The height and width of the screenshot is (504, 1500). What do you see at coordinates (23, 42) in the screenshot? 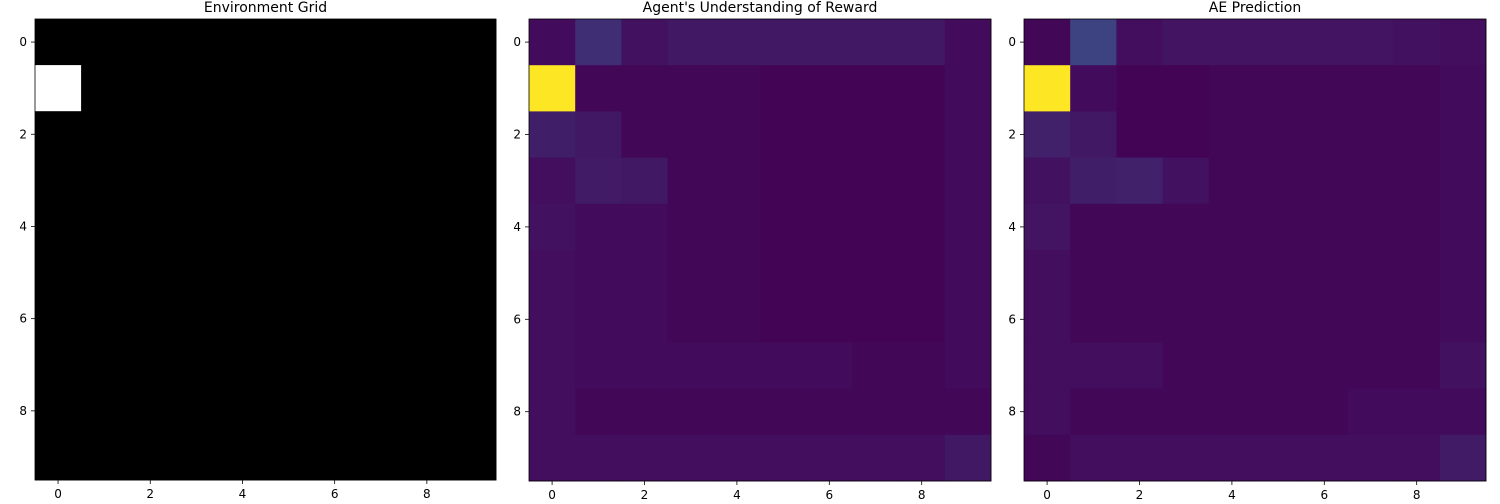
I see `y-tick-label: 0` at bounding box center [23, 42].